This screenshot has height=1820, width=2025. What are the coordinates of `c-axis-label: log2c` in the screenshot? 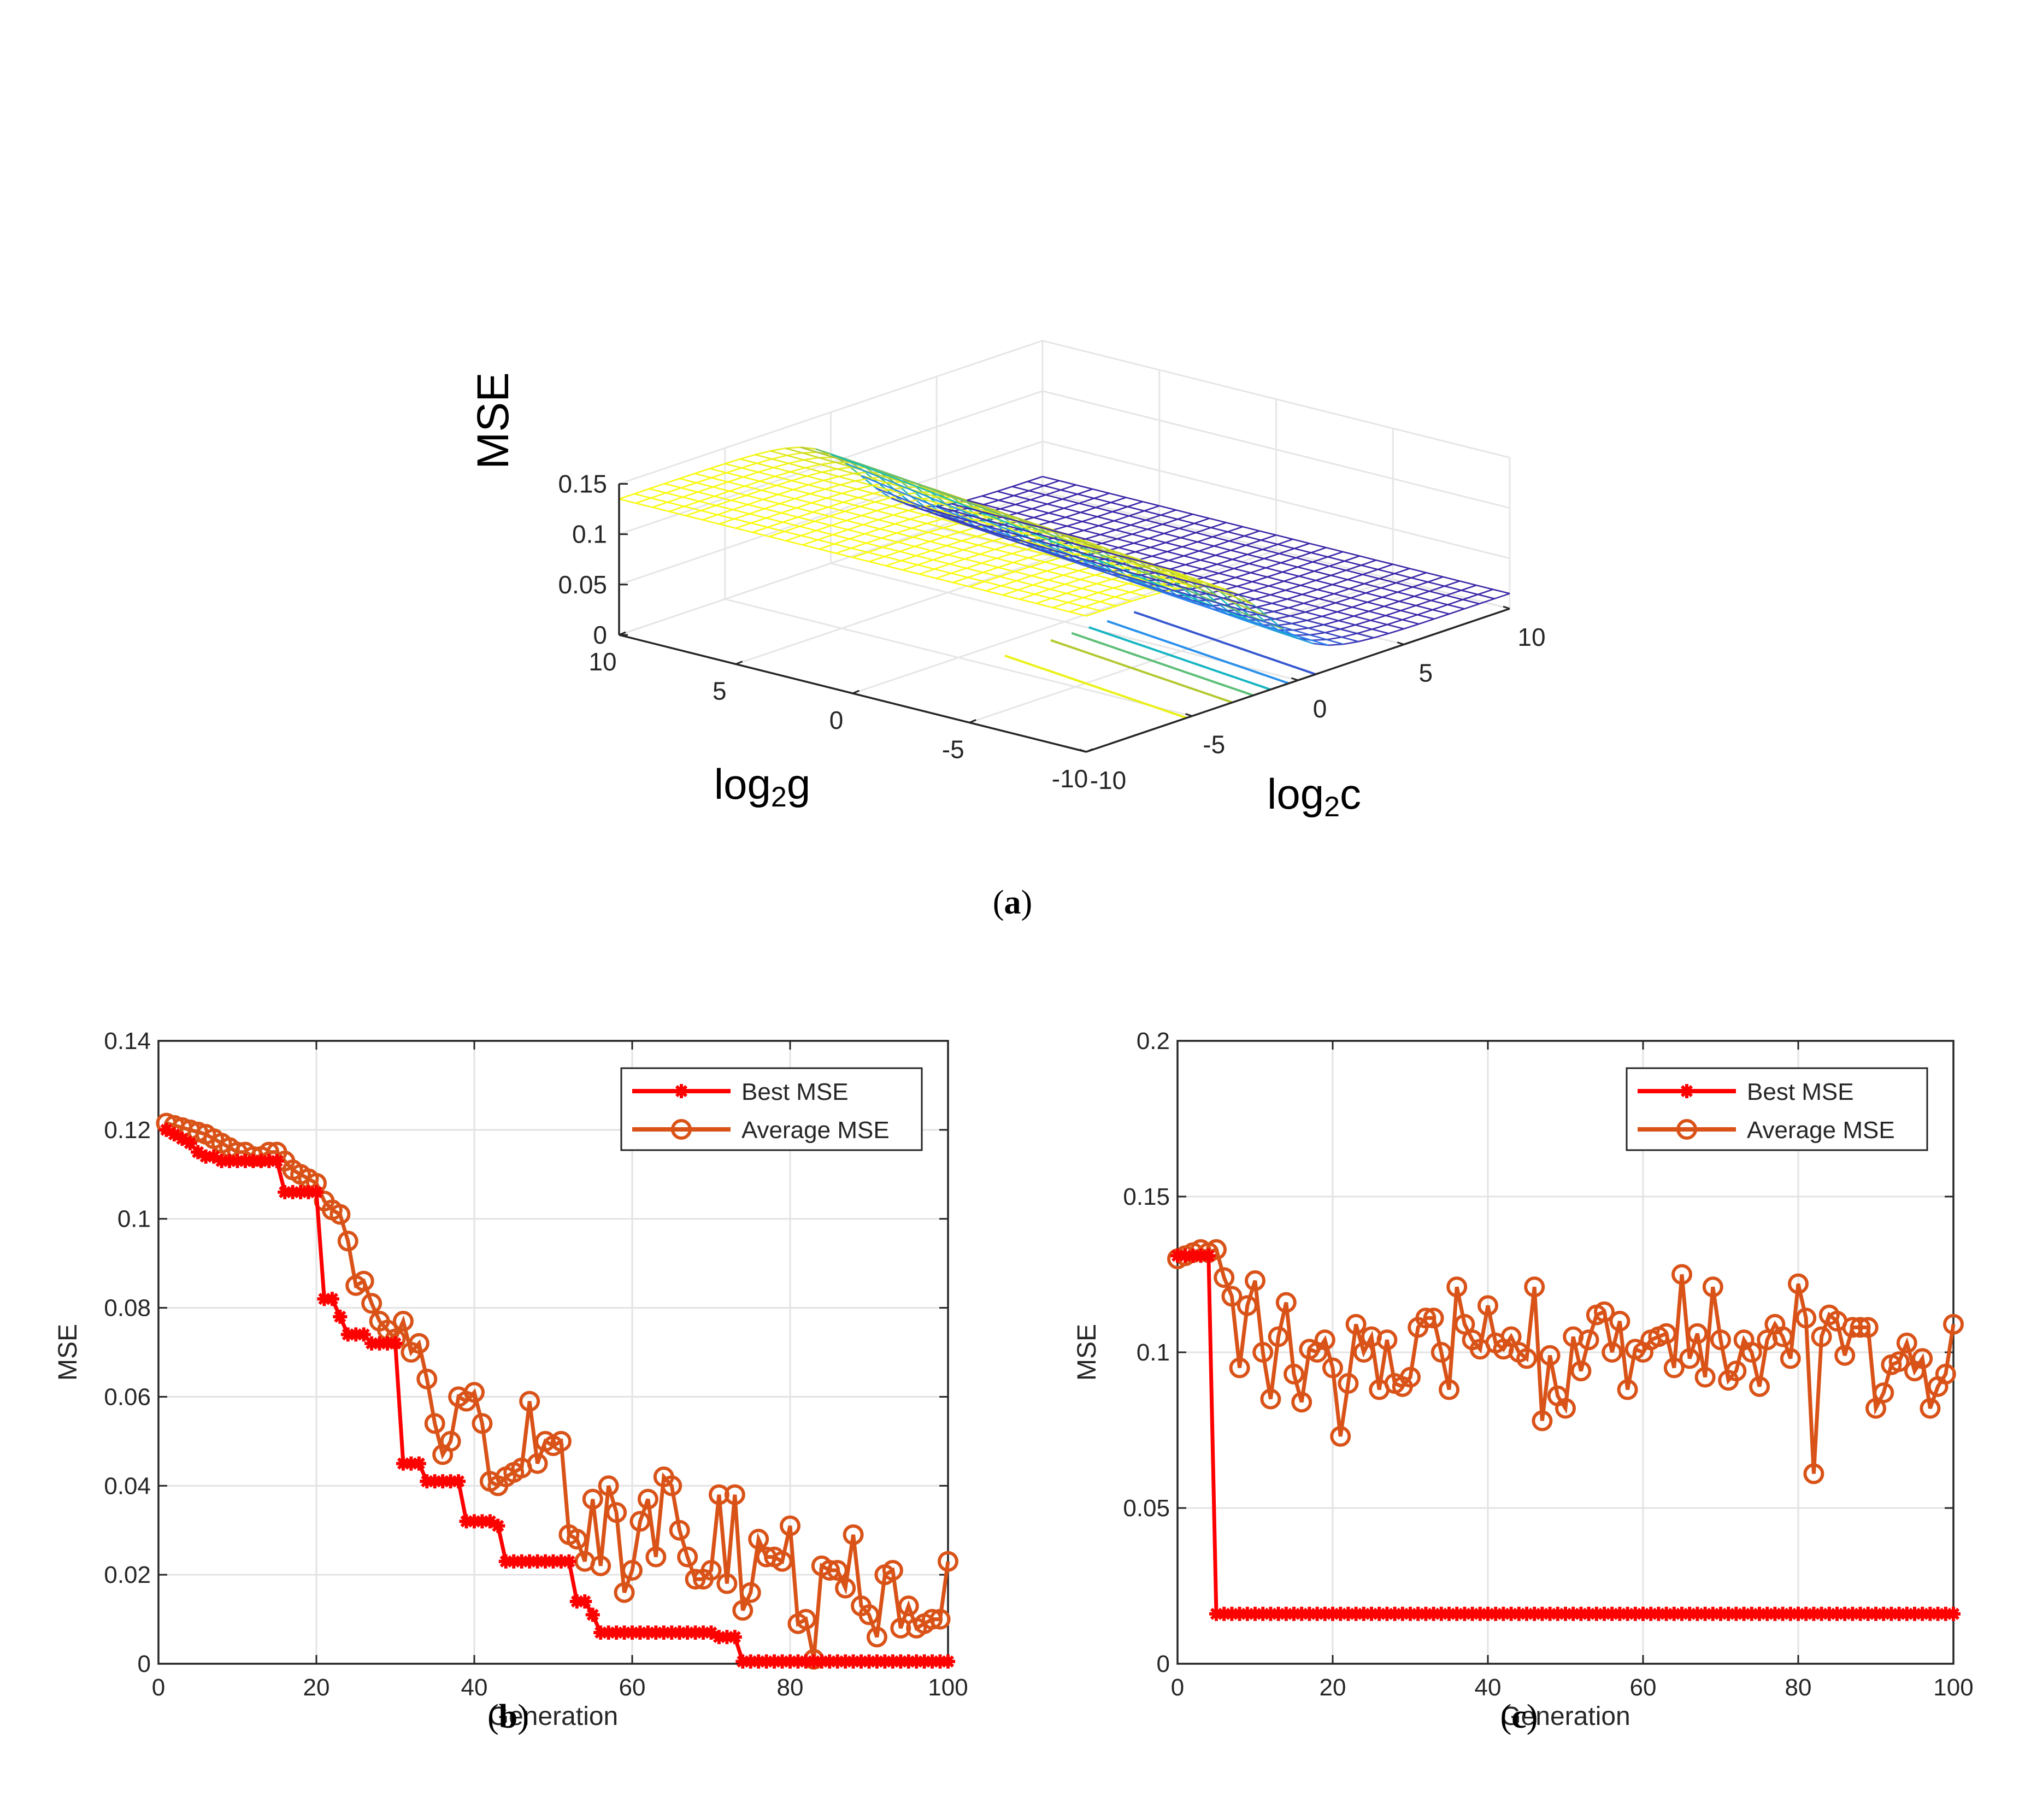 It's located at (1314, 796).